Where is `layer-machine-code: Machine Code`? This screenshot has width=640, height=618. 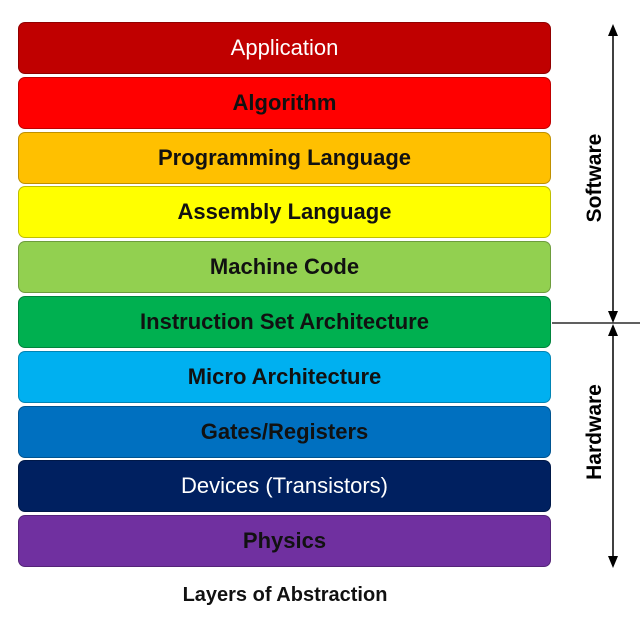 layer-machine-code: Machine Code is located at coordinates (284, 267).